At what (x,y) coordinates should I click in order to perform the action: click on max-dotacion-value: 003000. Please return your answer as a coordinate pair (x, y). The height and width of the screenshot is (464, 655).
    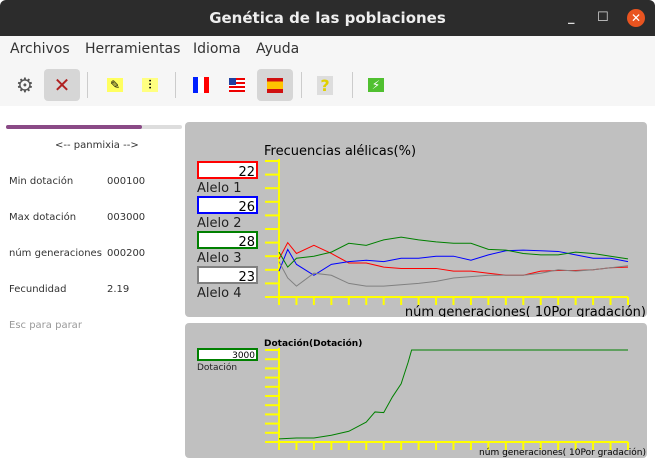
    Looking at the image, I should click on (126, 217).